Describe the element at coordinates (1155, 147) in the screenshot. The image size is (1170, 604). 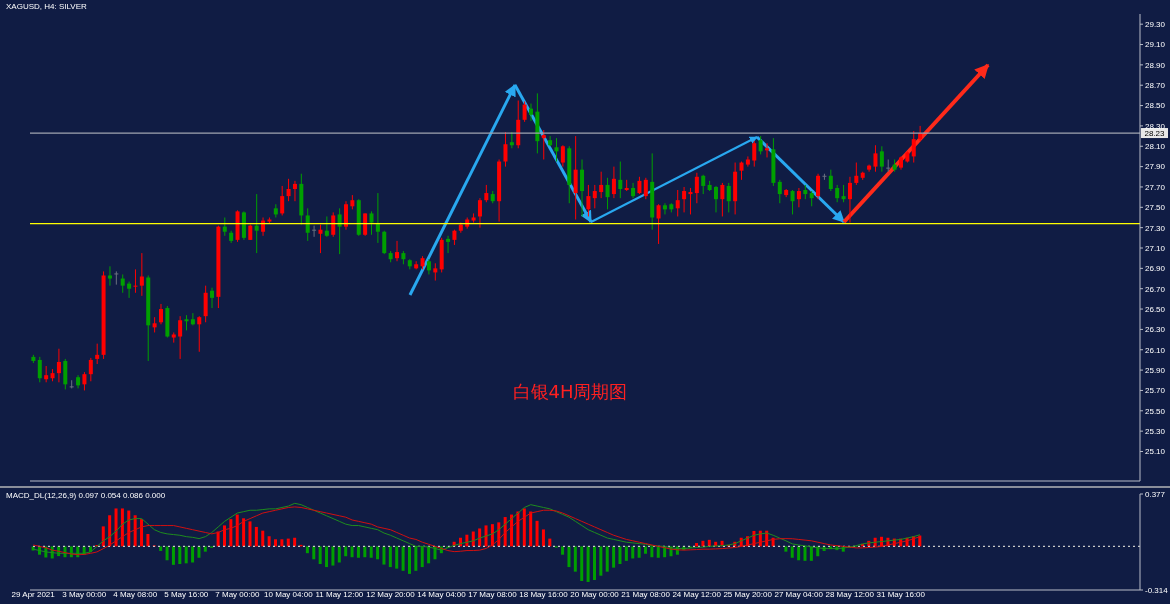
I see `y-tick-label: 28.10` at that location.